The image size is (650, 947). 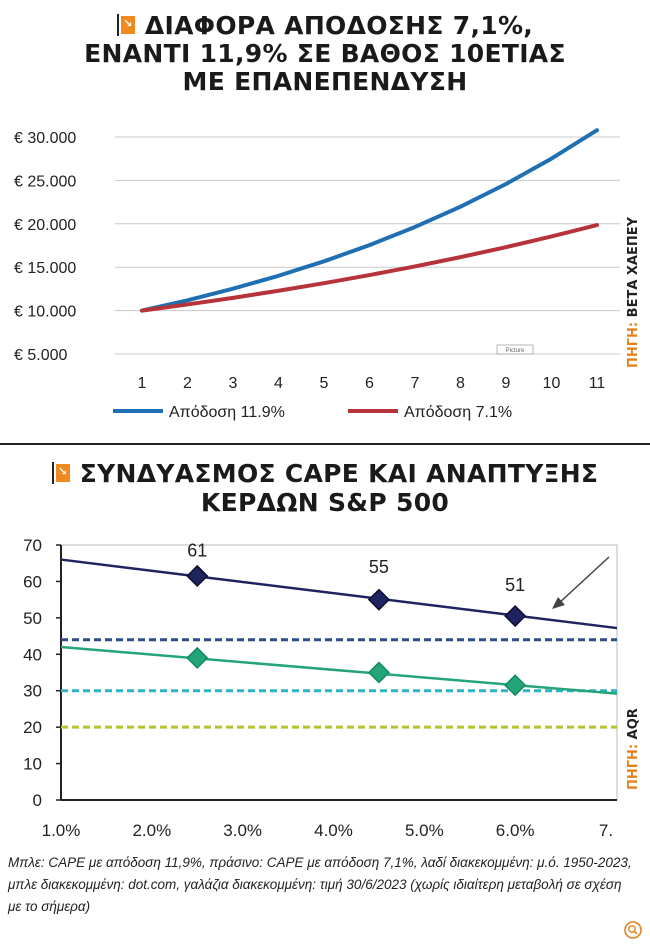 I want to click on x-tick-label: 2.0%, so click(x=151, y=830).